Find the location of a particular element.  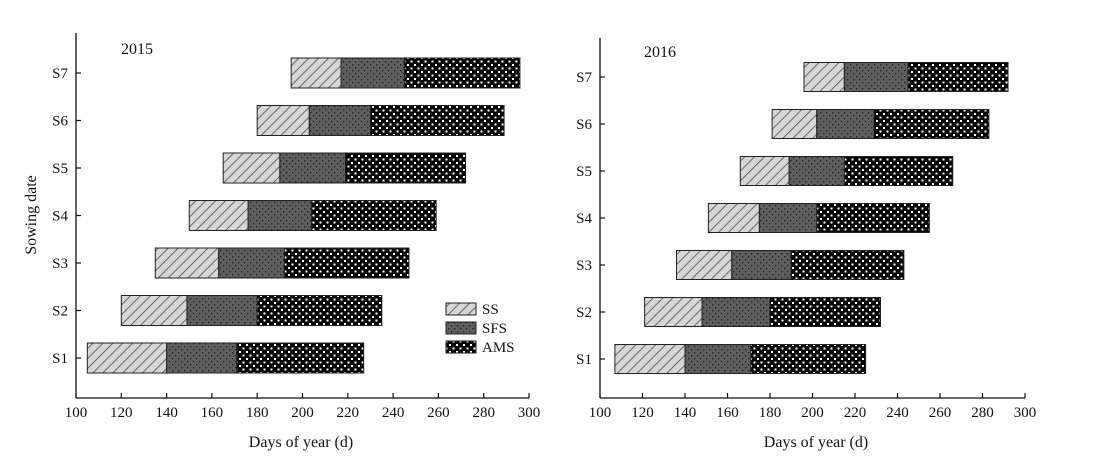

panel-title-2016: 2016 is located at coordinates (660, 52).